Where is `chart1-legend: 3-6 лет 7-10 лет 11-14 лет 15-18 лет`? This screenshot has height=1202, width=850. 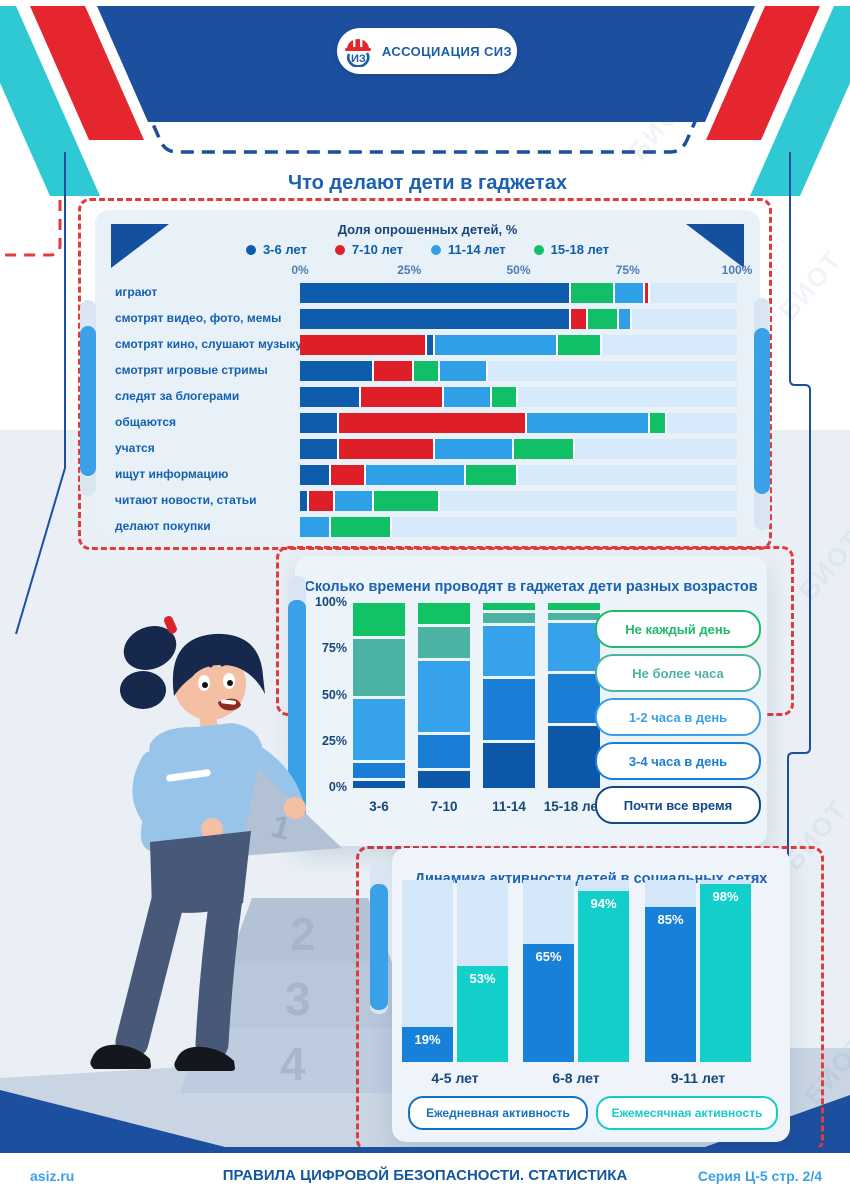 chart1-legend: 3-6 лет 7-10 лет 11-14 лет 15-18 лет is located at coordinates (427, 249).